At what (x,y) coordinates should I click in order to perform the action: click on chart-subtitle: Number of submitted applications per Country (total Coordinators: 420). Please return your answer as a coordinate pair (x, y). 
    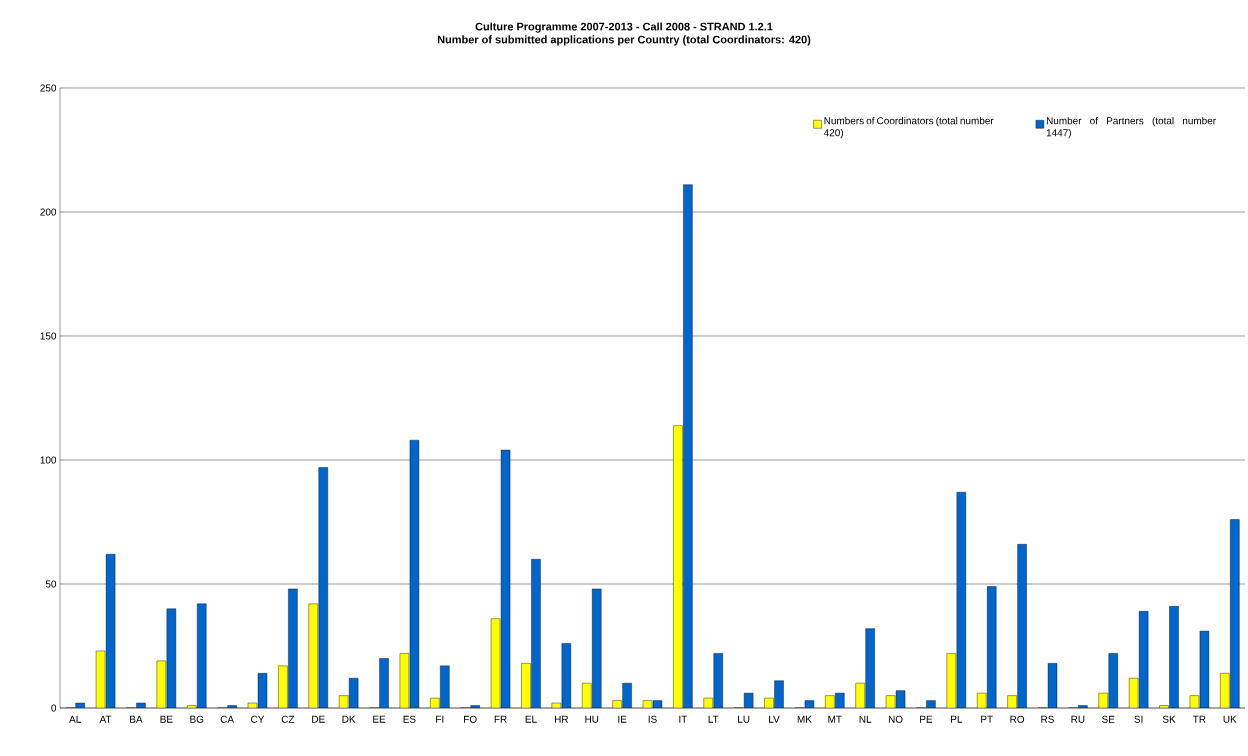
    Looking at the image, I should click on (624, 40).